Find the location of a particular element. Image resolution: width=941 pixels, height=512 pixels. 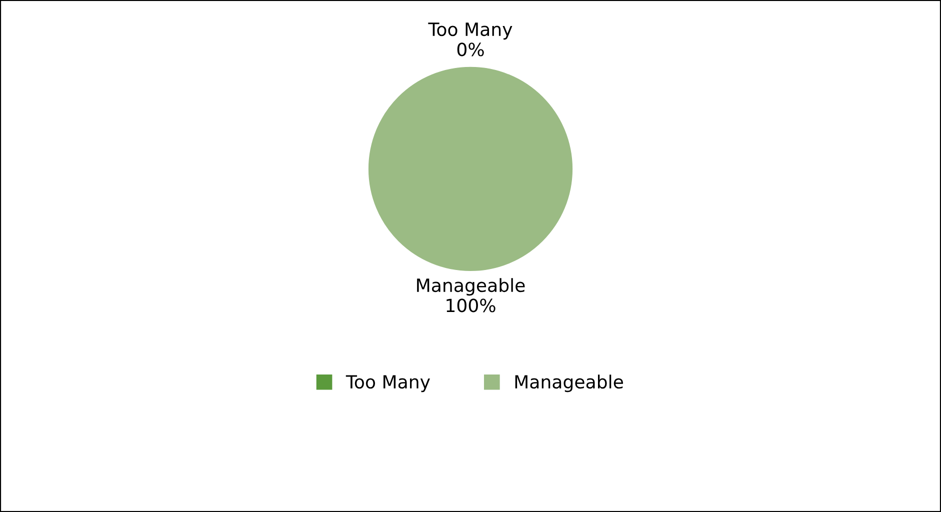

category-label: Too Many is located at coordinates (470, 31).